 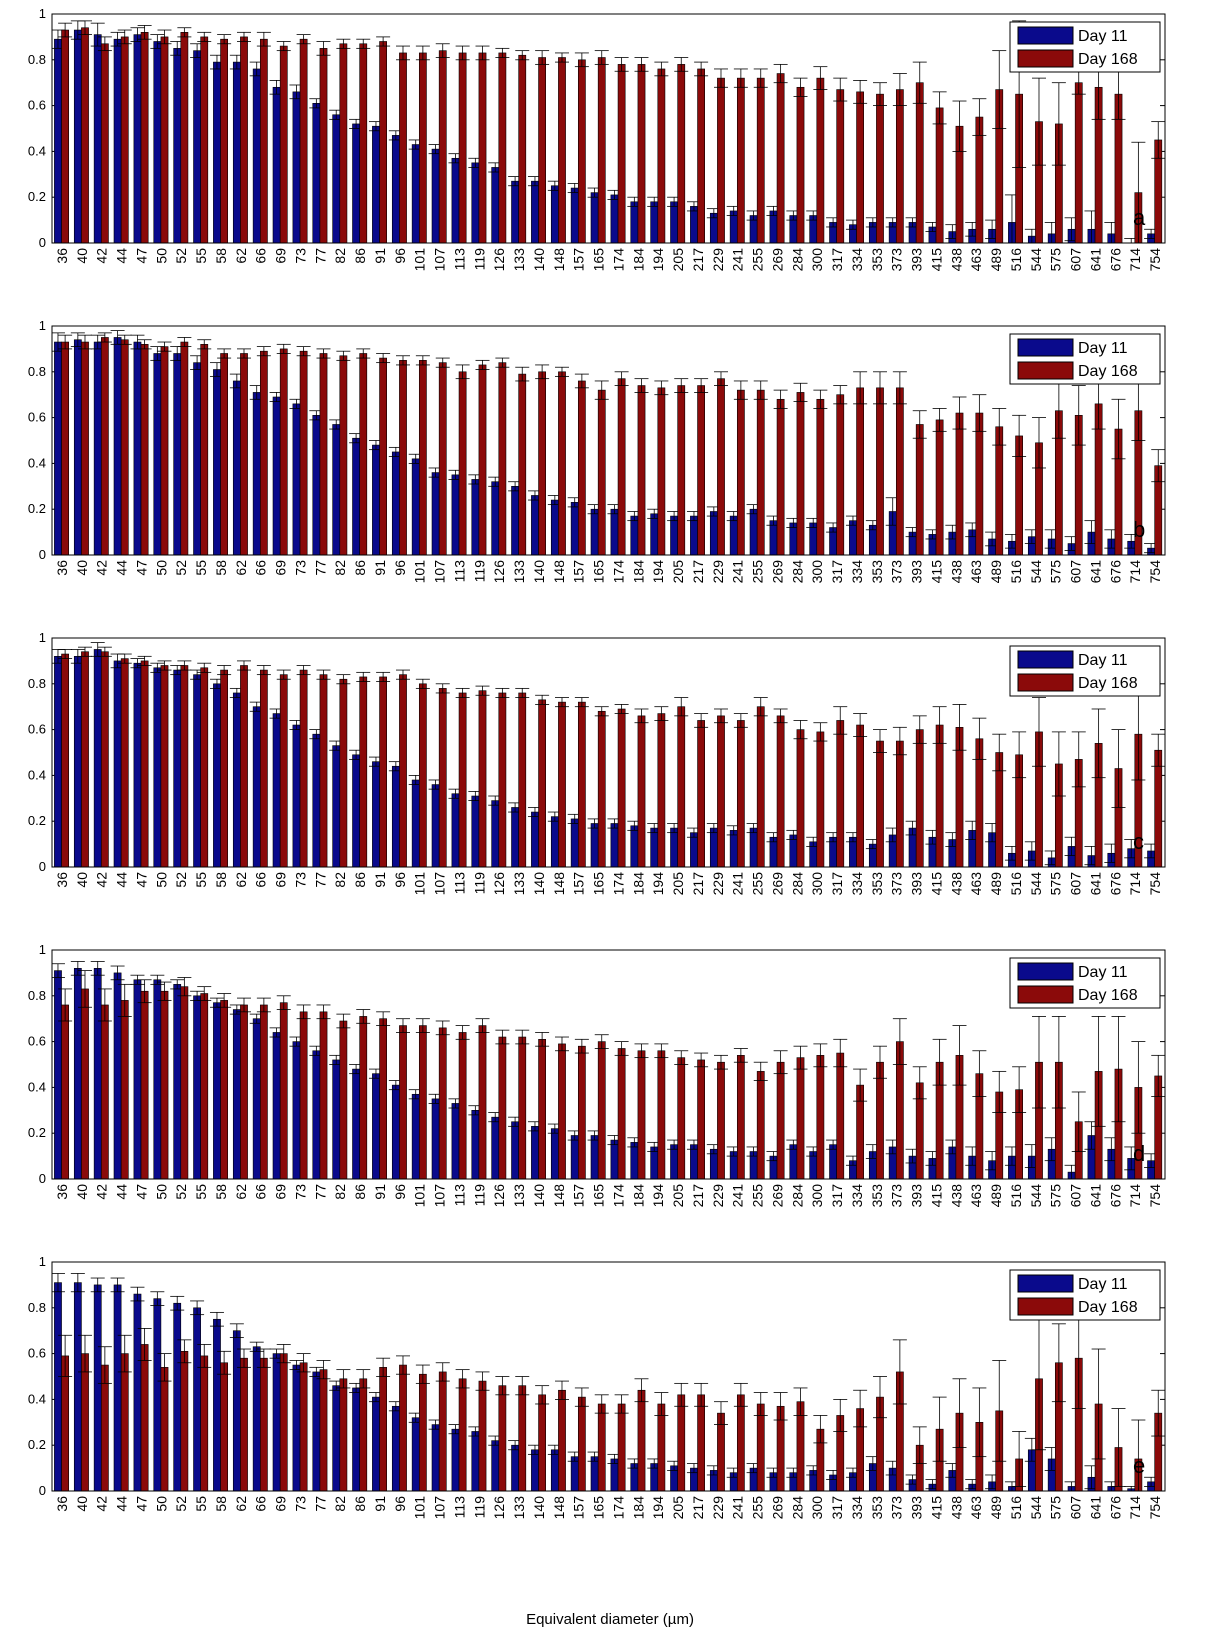 What do you see at coordinates (479, 571) in the screenshot?
I see `x-tick-label: 119` at bounding box center [479, 571].